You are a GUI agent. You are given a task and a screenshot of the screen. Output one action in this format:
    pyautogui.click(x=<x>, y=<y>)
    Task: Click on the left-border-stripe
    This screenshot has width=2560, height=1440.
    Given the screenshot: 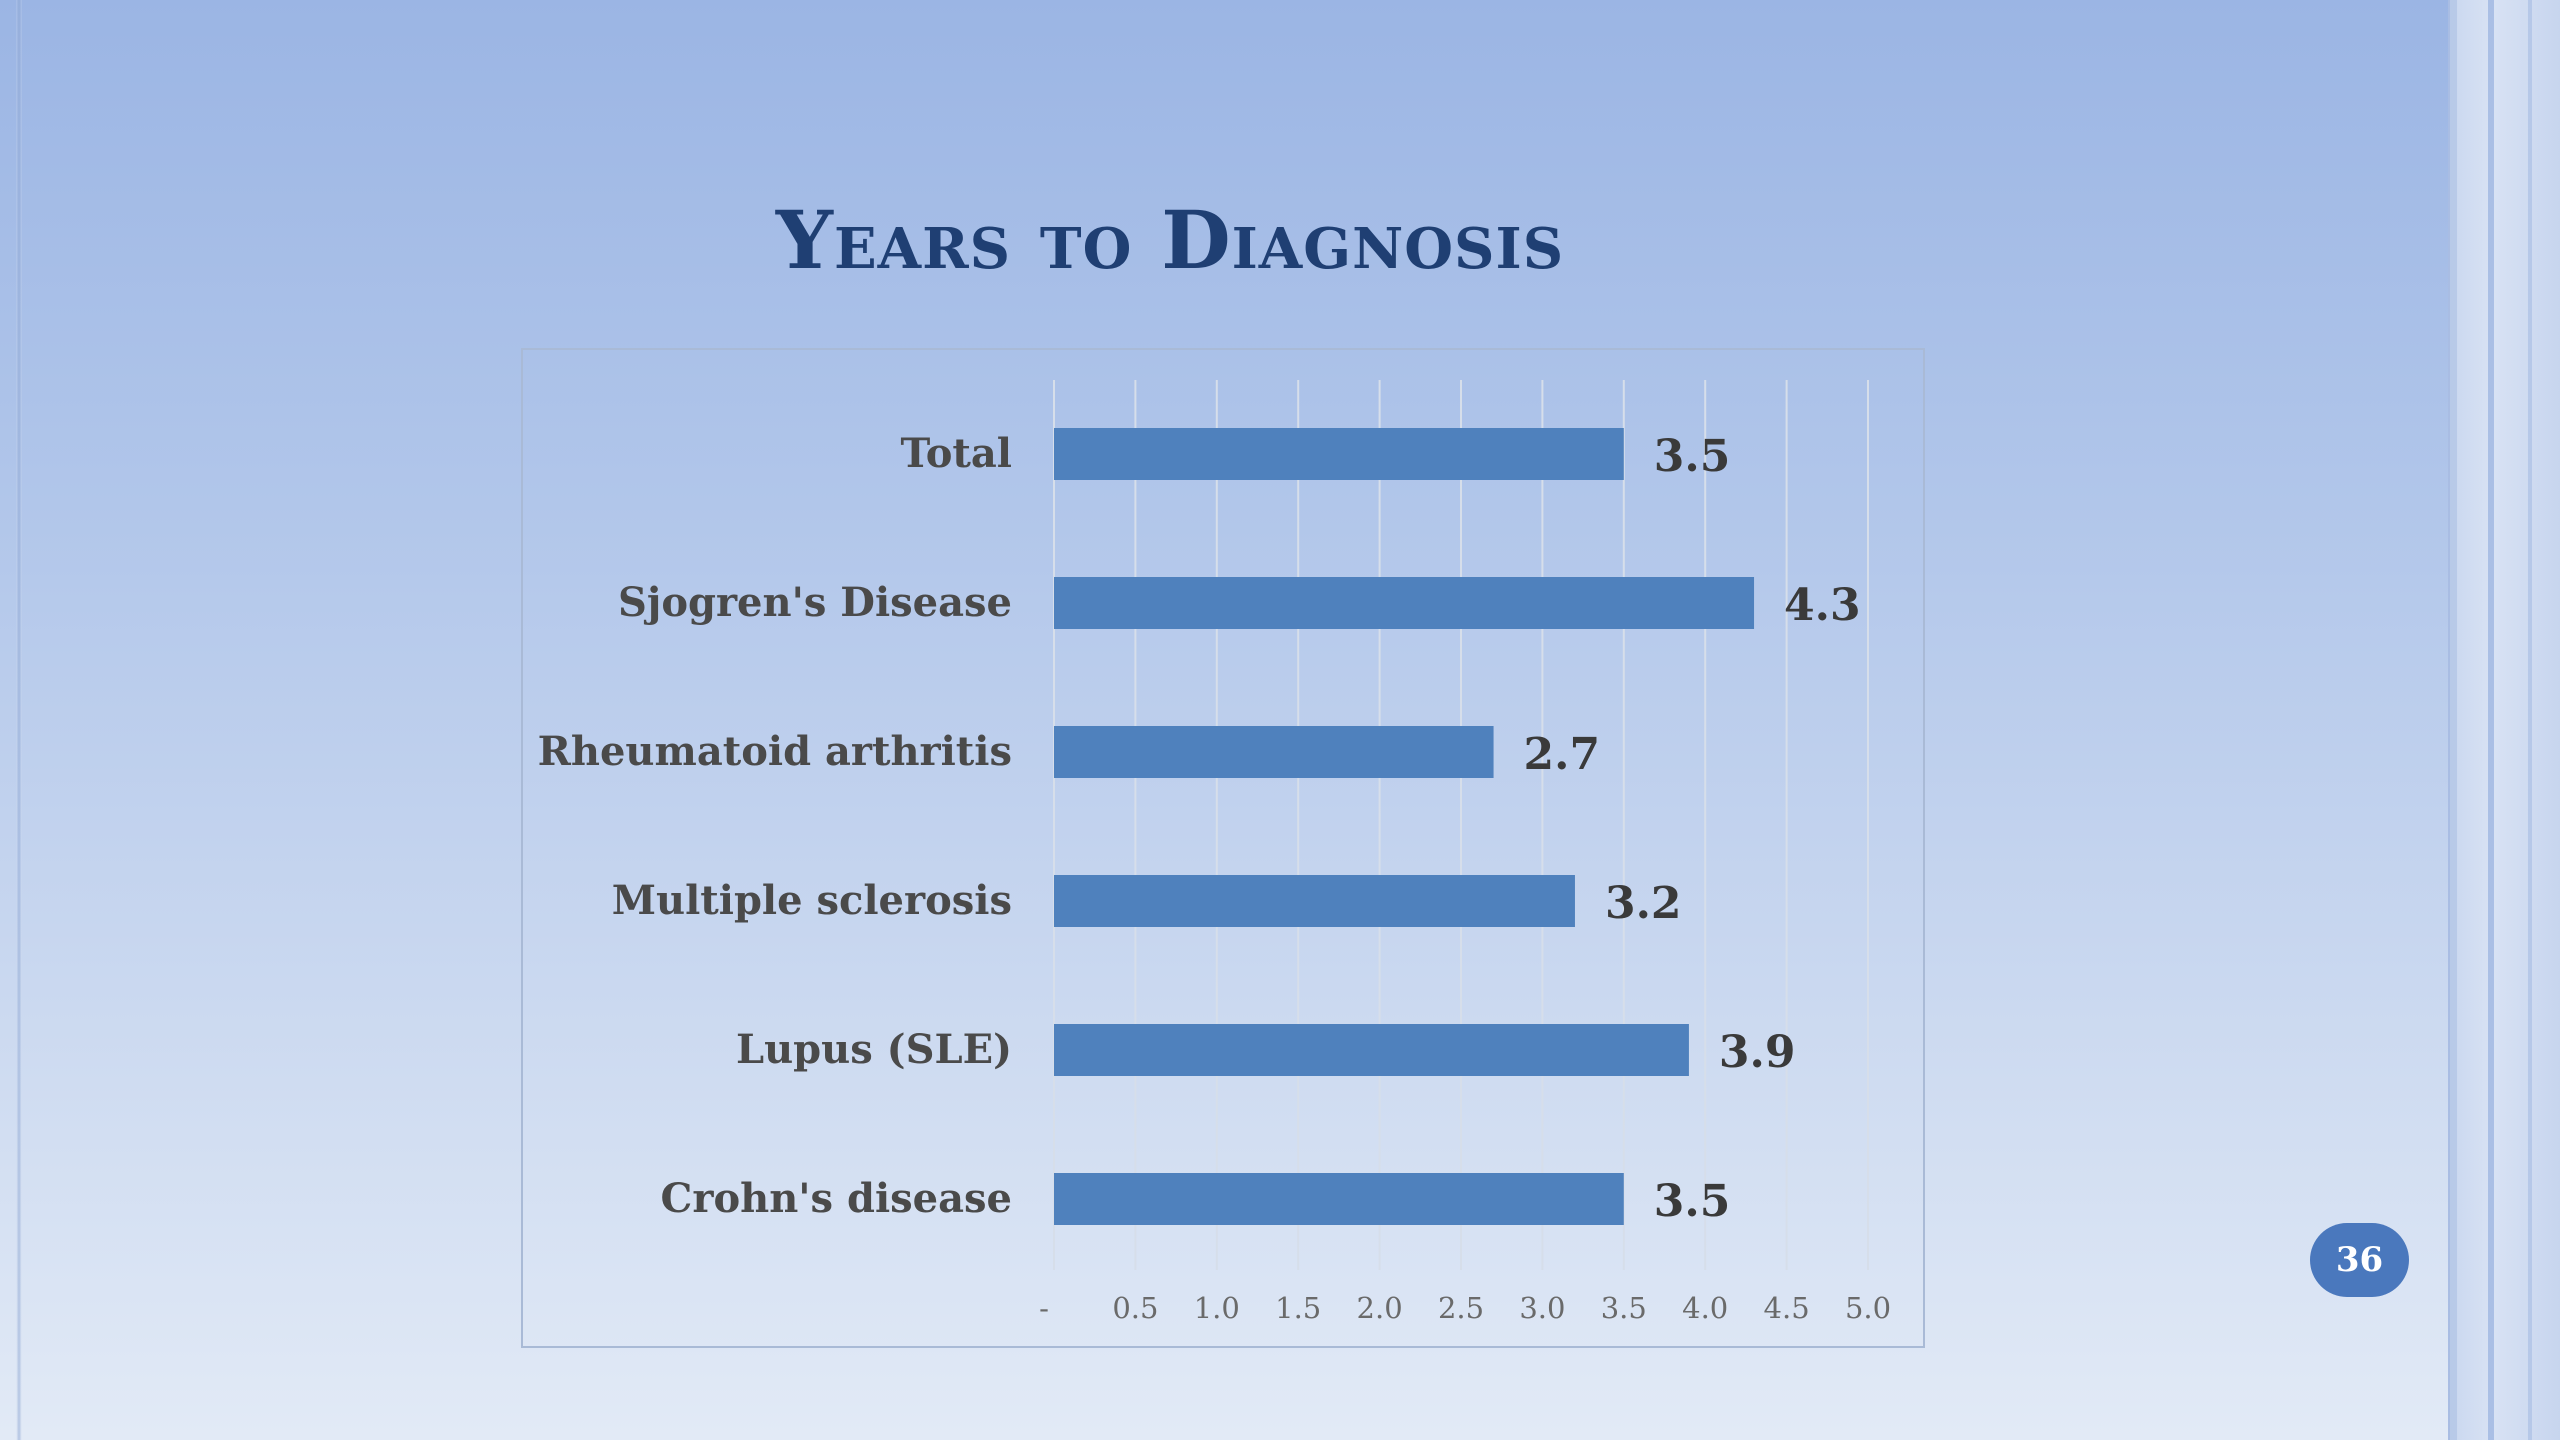 What is the action you would take?
    pyautogui.click(x=19, y=720)
    